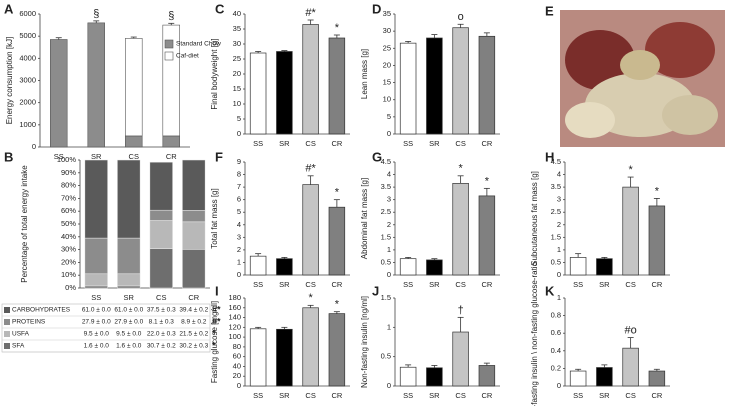 The width and height of the screenshot is (747, 406). What do you see at coordinates (68, 274) in the screenshot?
I see `y-tick-label: 10%` at bounding box center [68, 274].